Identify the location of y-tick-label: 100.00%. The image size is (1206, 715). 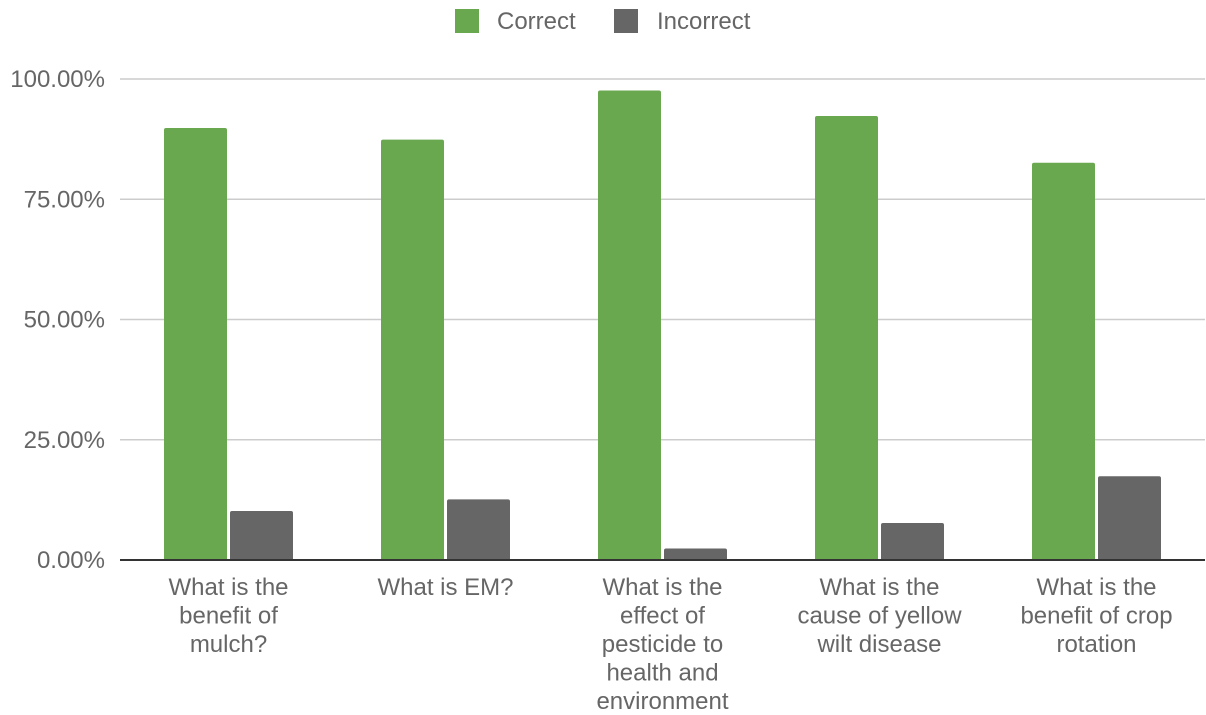
(57, 79).